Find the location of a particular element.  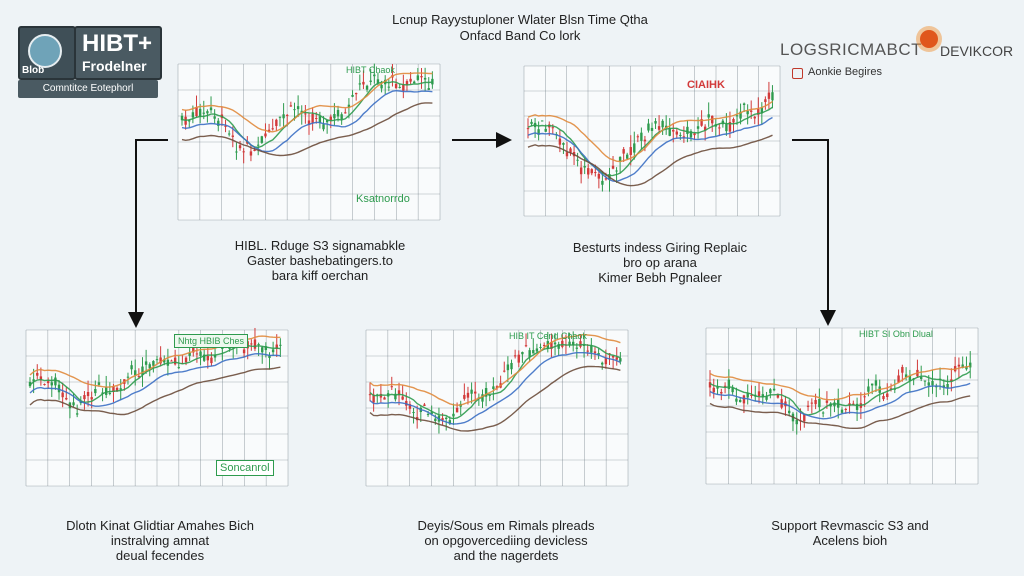

chart-annotation: Ksatnorrdo is located at coordinates (383, 199).